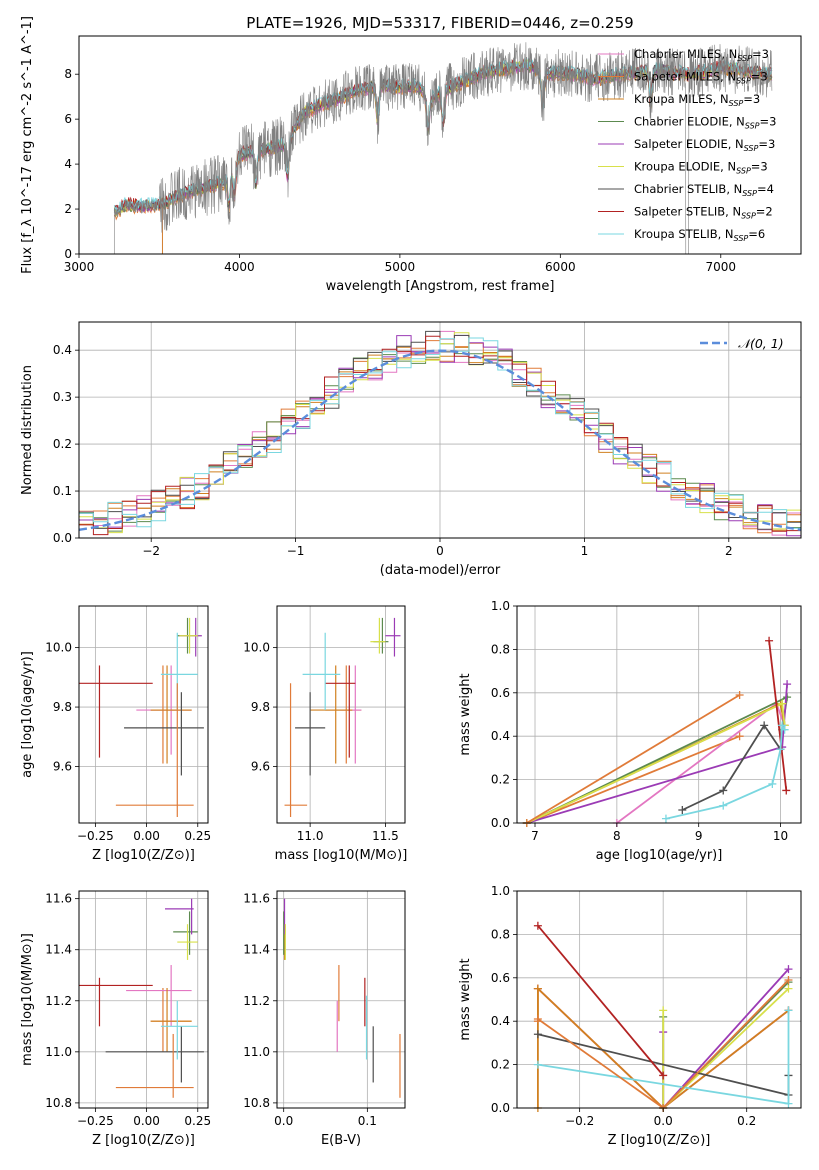 The height and width of the screenshot is (1170, 819). Describe the element at coordinates (761, 343) in the screenshot. I see `legend-label: 𝒩(0, 1)` at that location.